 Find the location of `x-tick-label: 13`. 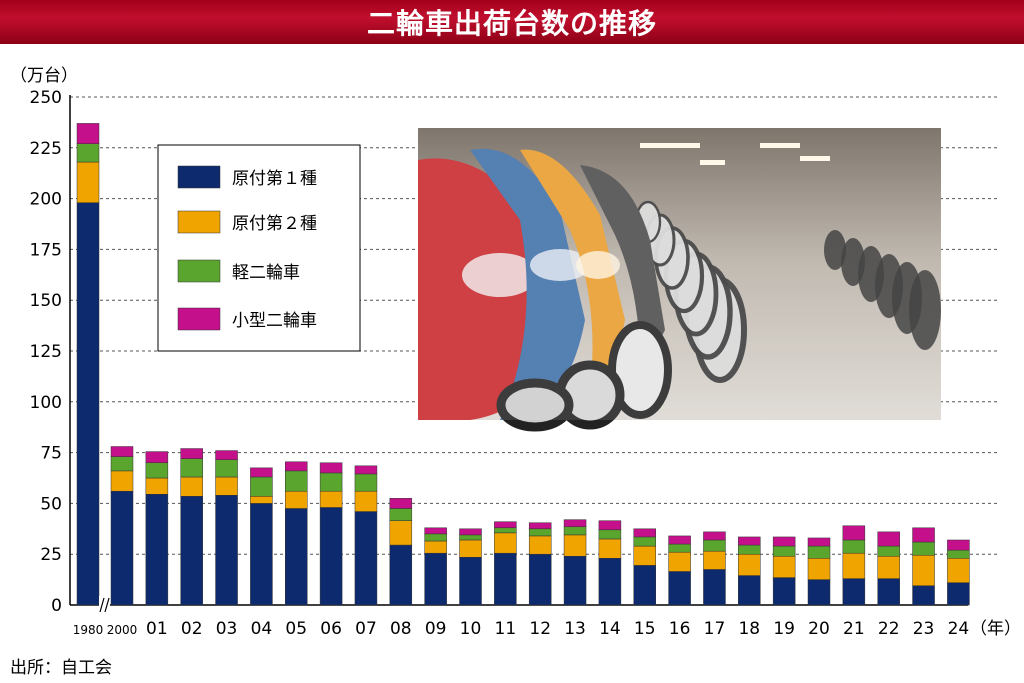

x-tick-label: 13 is located at coordinates (575, 629).